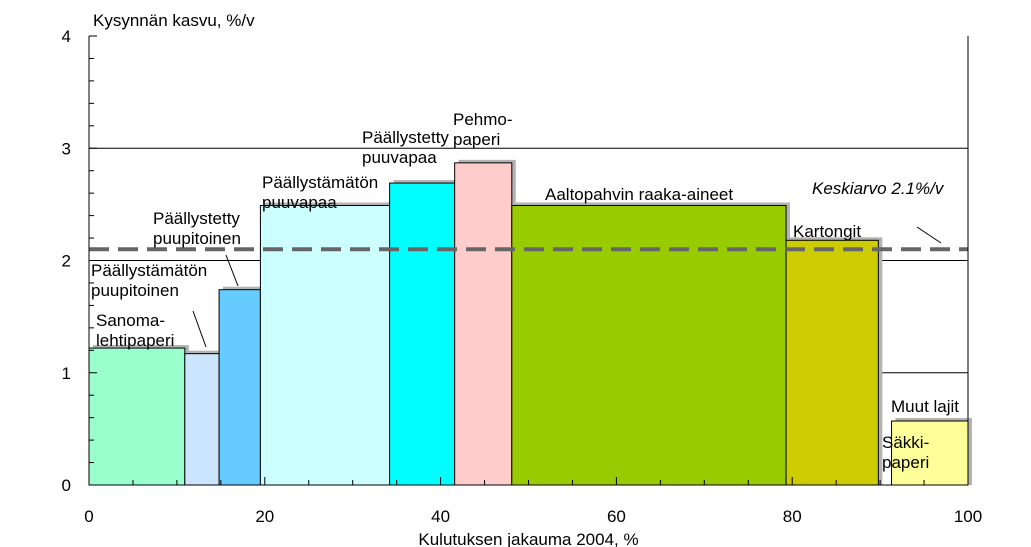  Describe the element at coordinates (88, 516) in the screenshot. I see `x-tick-label: 0` at that location.